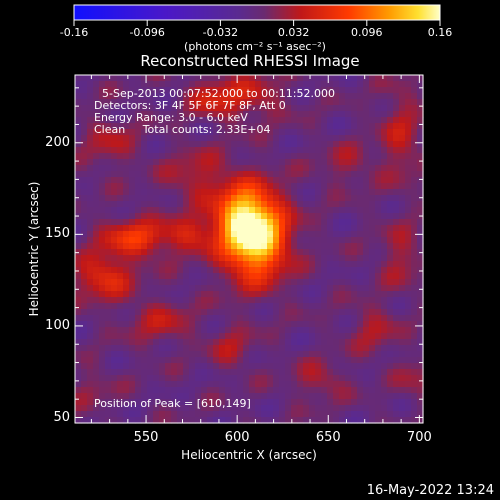 The image size is (500, 500). Describe the element at coordinates (249, 455) in the screenshot. I see `x-axis-title: Heliocentric X (arcsec)` at that location.